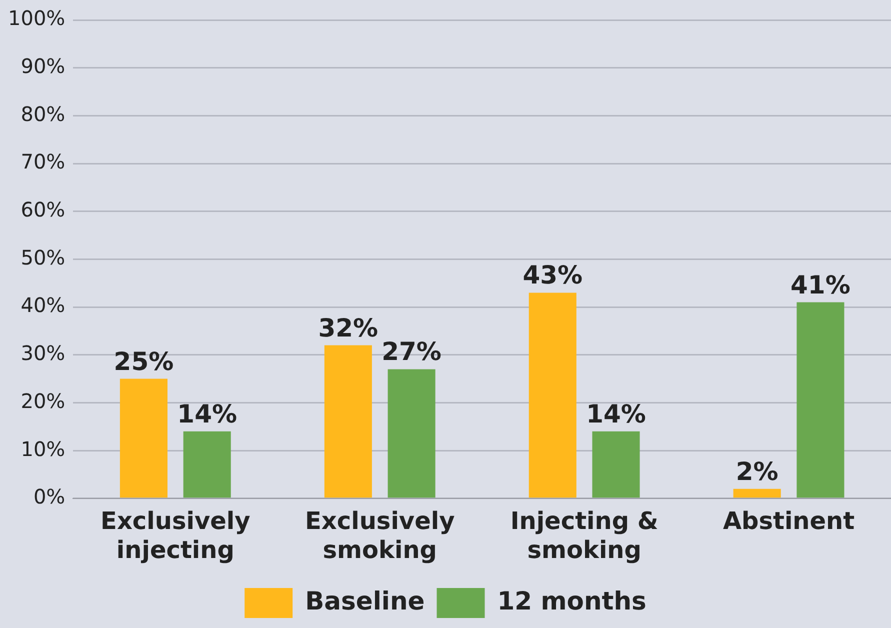 The width and height of the screenshot is (891, 628). Describe the element at coordinates (144, 361) in the screenshot. I see `data-label: 25%` at that location.